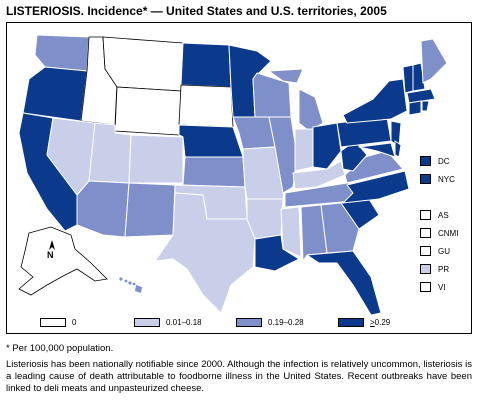 Image resolution: width=480 pixels, height=403 pixels. I want to click on label-cnmi: CNMI, so click(448, 233).